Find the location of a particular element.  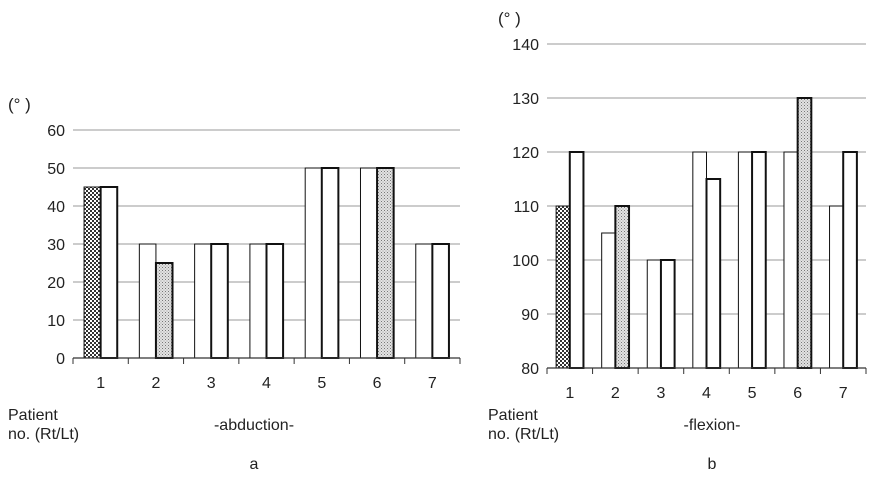

y-tick-label: 100 is located at coordinates (525, 261).